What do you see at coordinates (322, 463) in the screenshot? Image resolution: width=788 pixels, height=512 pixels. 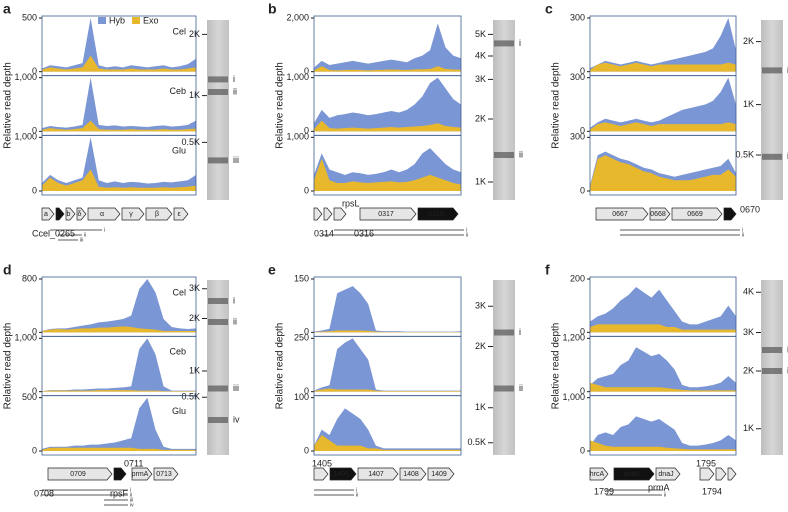 I see `gene-name: 1405` at bounding box center [322, 463].